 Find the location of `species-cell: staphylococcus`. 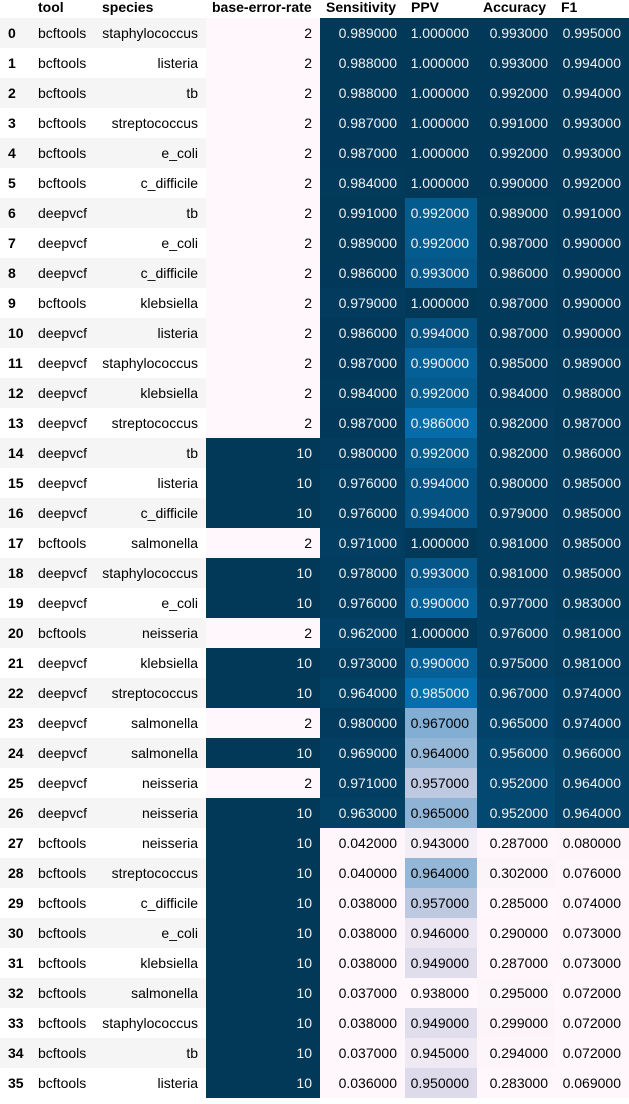

species-cell: staphylococcus is located at coordinates (150, 1023).